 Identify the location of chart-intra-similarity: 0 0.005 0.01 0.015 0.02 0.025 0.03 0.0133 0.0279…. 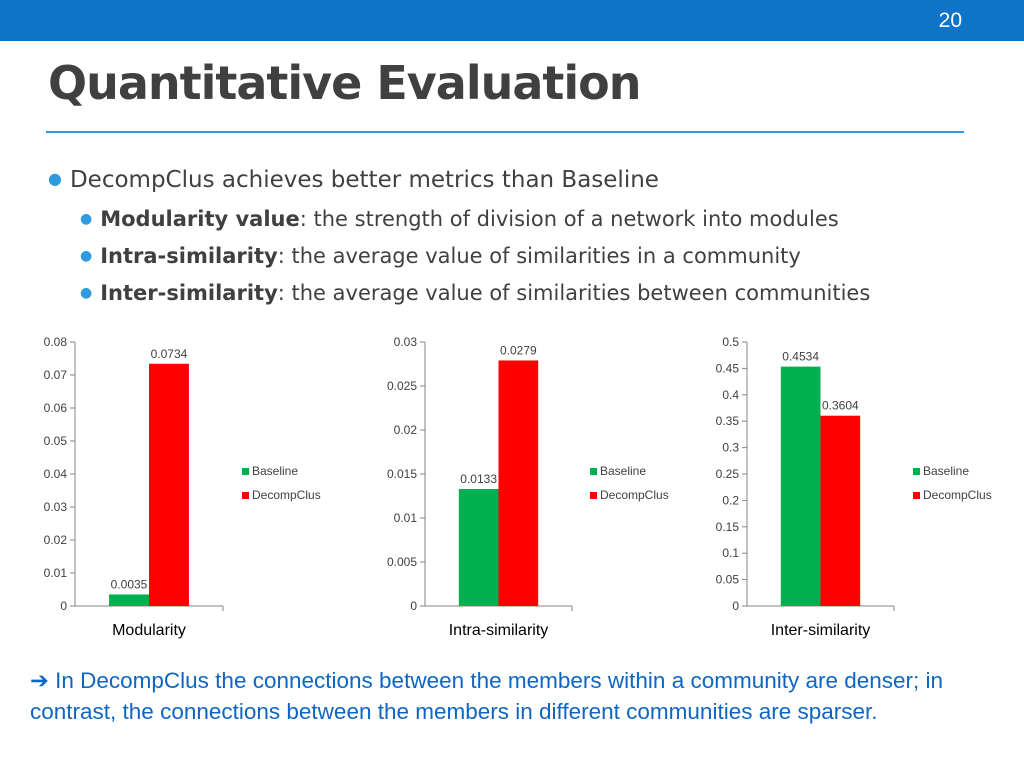
(530, 487).